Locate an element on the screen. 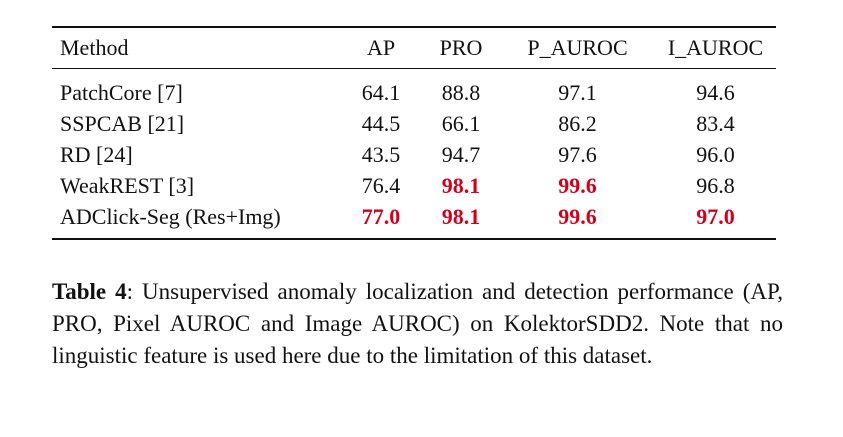 The height and width of the screenshot is (437, 843). header-cell: Method is located at coordinates (94, 47).